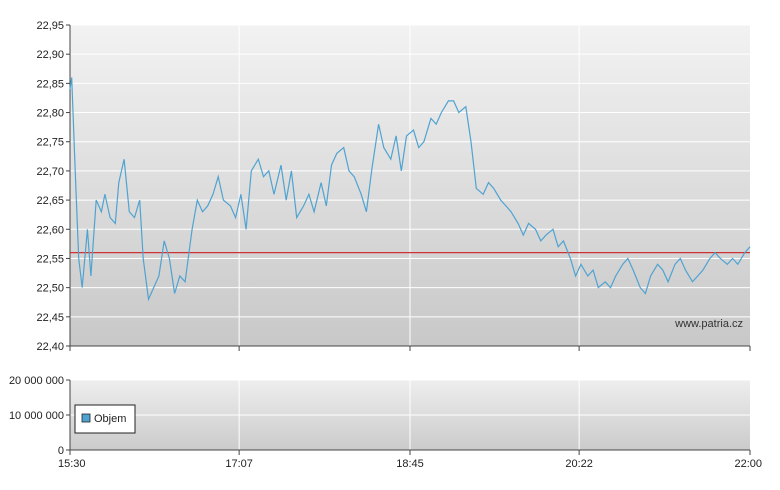  Describe the element at coordinates (110, 419) in the screenshot. I see `legend-label: Objem` at that location.